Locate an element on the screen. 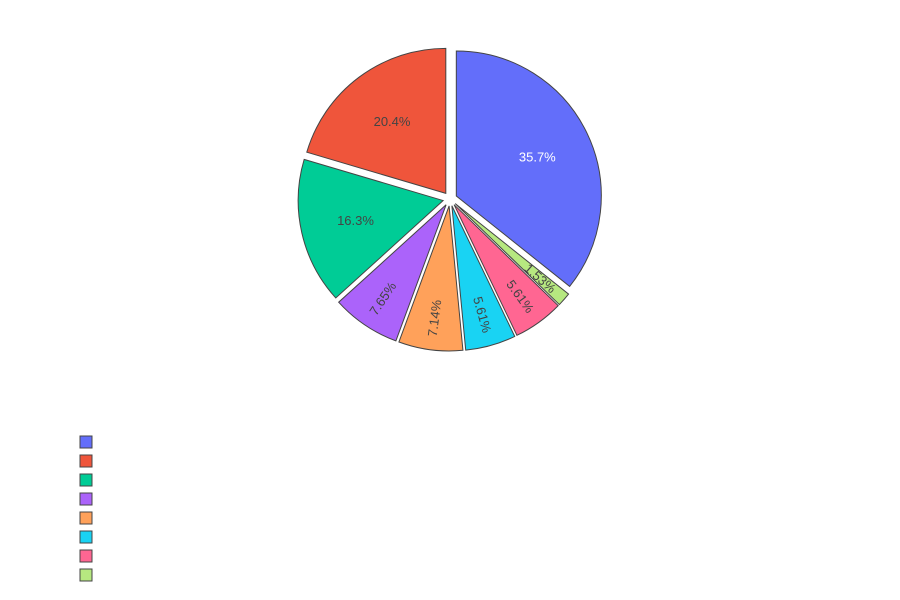 The width and height of the screenshot is (900, 600). slice-percent-label: 16.3% is located at coordinates (355, 220).